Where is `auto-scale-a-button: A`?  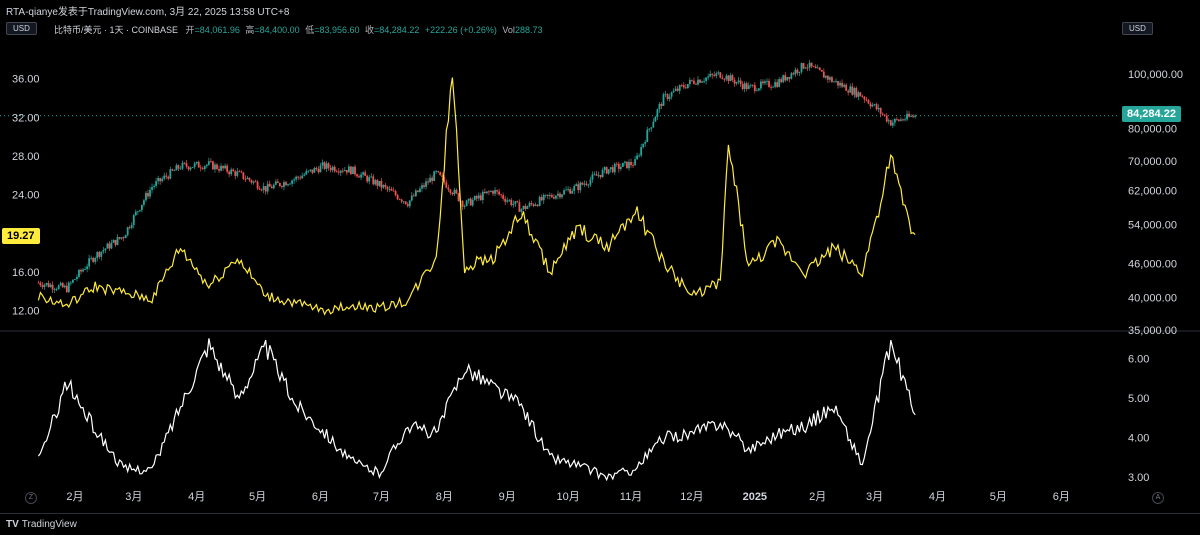 auto-scale-a-button: A is located at coordinates (1158, 498).